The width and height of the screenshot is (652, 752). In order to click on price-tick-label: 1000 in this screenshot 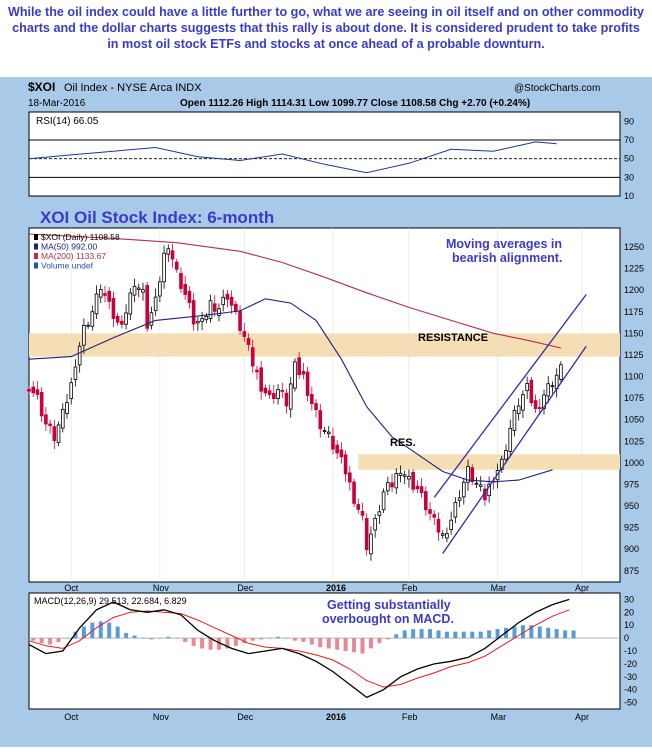, I will do `click(634, 463)`.